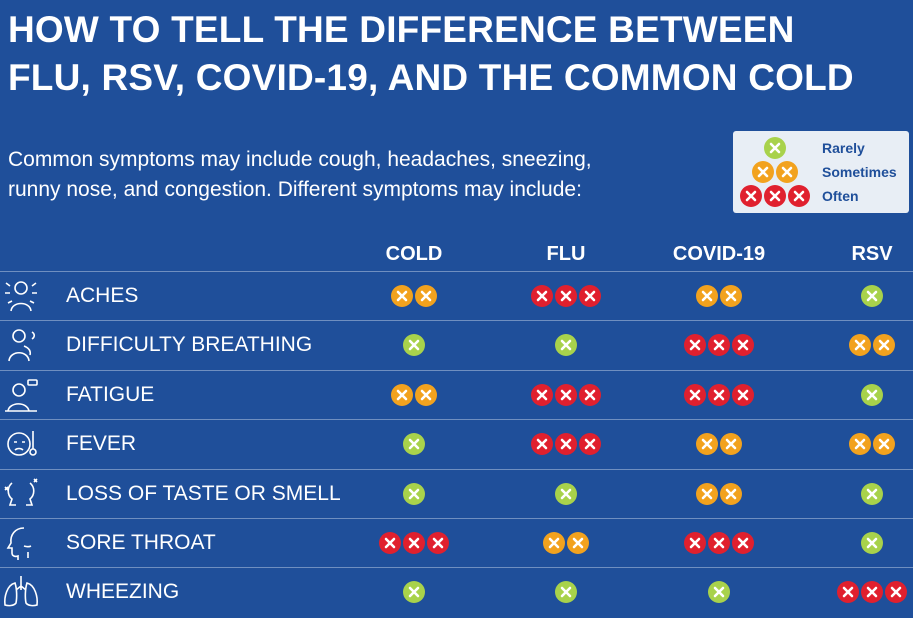  Describe the element at coordinates (431, 77) in the screenshot. I see `title-line-2: FLU, RSV, COVID-19, AND THE COMMON COLD` at that location.